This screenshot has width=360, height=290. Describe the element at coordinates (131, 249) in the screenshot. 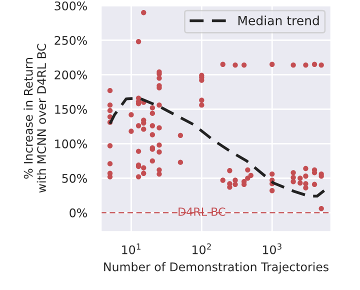

I see `x-tick-label: 10$^{1}$` at that location.